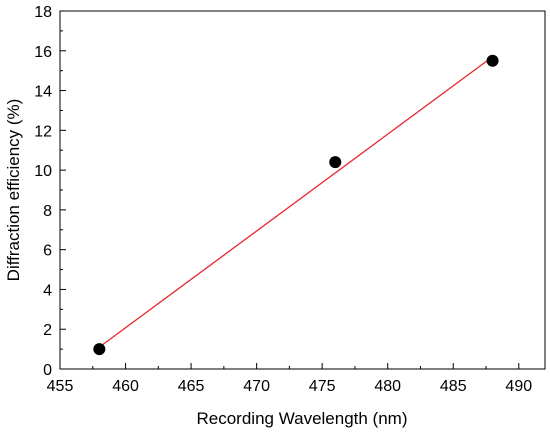  Describe the element at coordinates (43, 131) in the screenshot. I see `y-tick-label: 12` at that location.